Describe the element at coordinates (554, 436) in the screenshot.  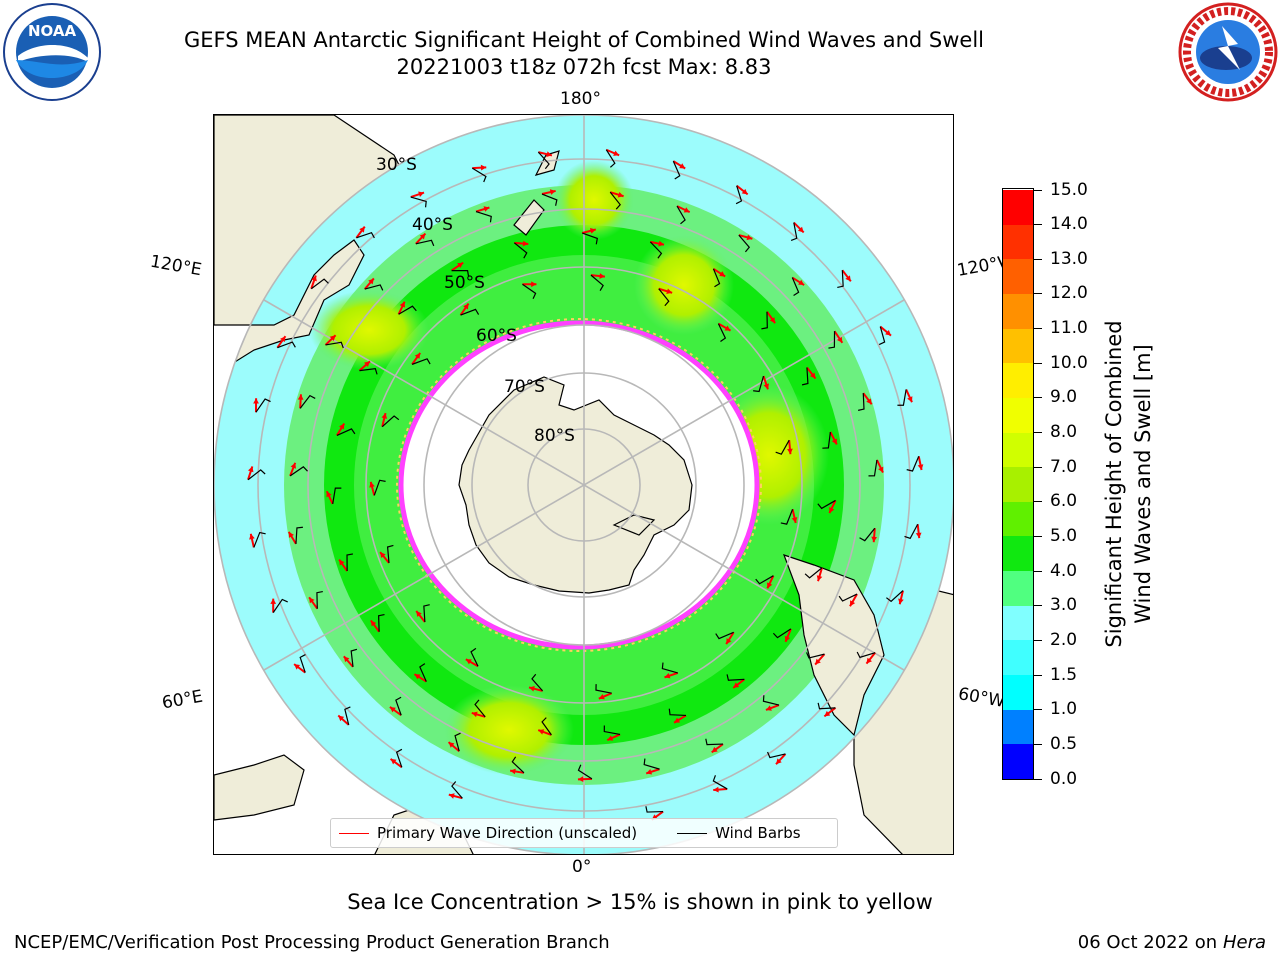
I see `lat-label-80: 80°S` at that location.